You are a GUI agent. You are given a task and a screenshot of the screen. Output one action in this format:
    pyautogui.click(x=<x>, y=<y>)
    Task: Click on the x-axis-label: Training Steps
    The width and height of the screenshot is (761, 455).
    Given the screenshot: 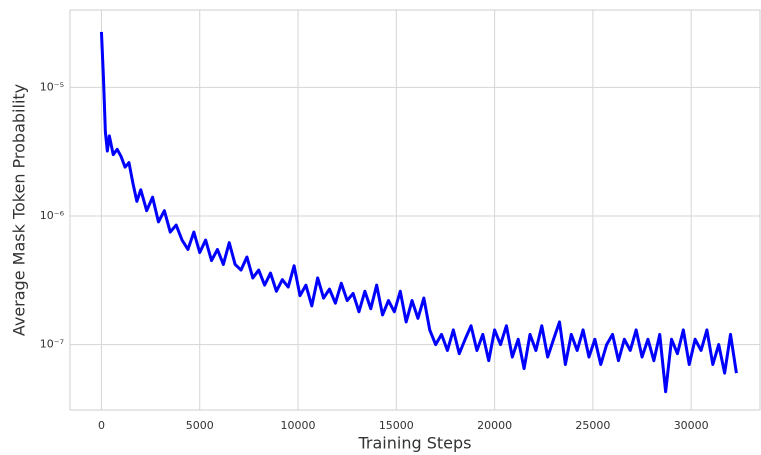 What is the action you would take?
    pyautogui.click(x=415, y=443)
    